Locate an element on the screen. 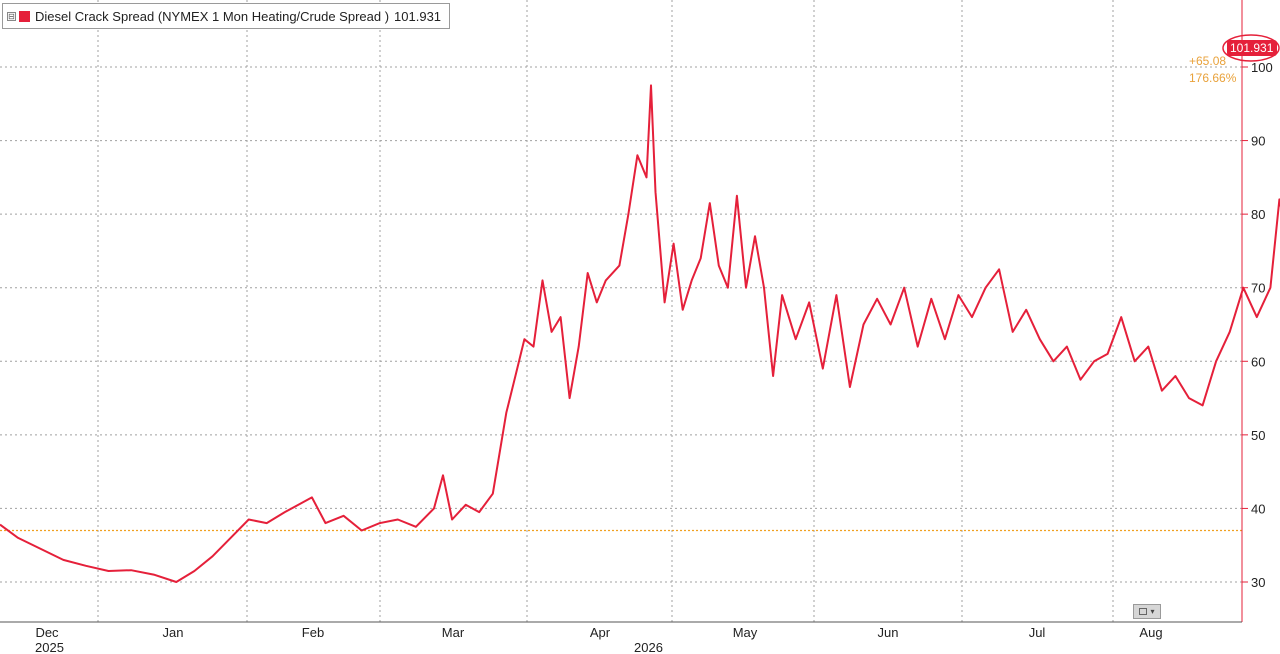  y-tick-label-60: 60 is located at coordinates (1258, 361).